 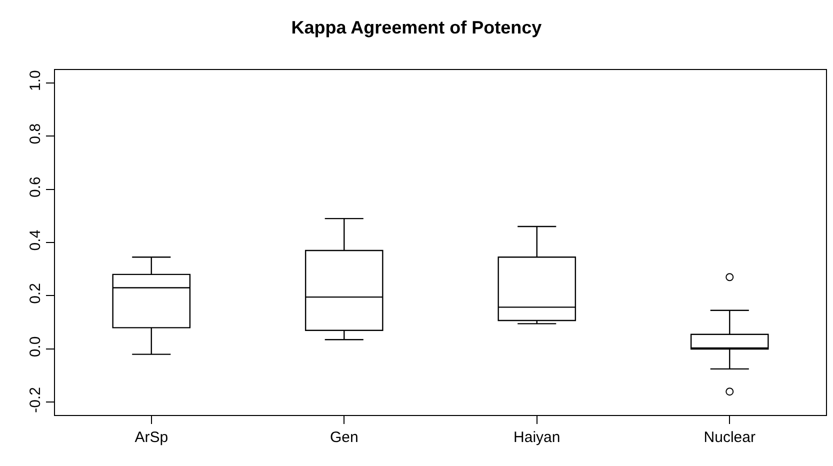 I want to click on x-tick-label: ArSp, so click(x=151, y=437).